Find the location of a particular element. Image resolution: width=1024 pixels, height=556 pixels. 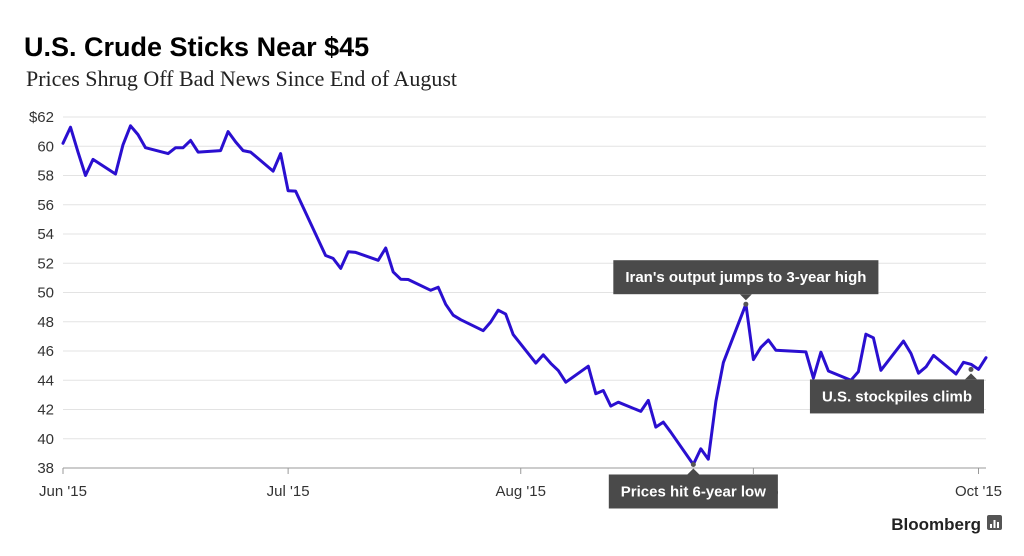

y-tick-label: 44 is located at coordinates (45, 380).